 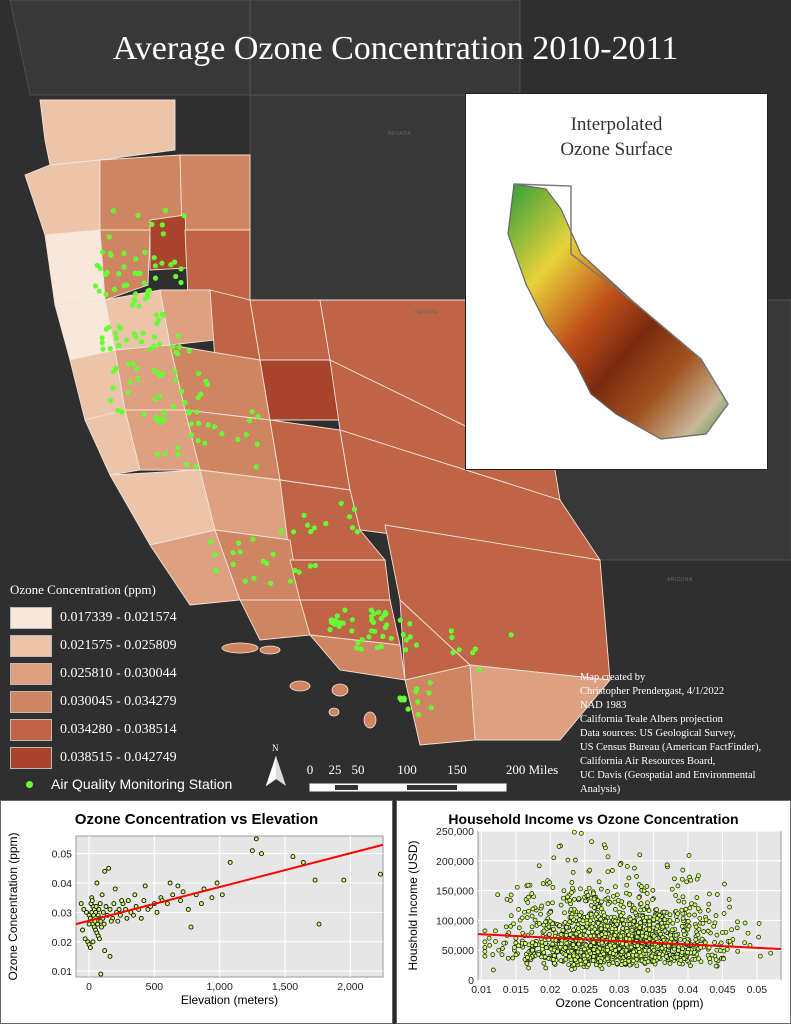 What do you see at coordinates (455, 892) in the screenshot?
I see `y-tick-label: 150,000` at bounding box center [455, 892].